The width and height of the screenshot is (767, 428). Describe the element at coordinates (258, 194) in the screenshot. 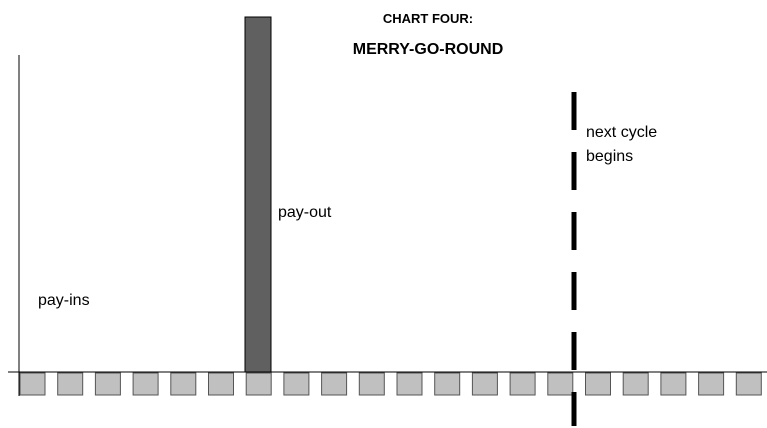

I see `pay-out-bar` at that location.